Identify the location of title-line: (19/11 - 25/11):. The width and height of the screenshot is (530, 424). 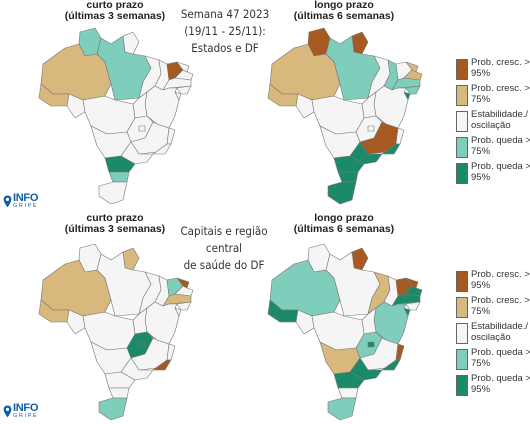
(225, 31).